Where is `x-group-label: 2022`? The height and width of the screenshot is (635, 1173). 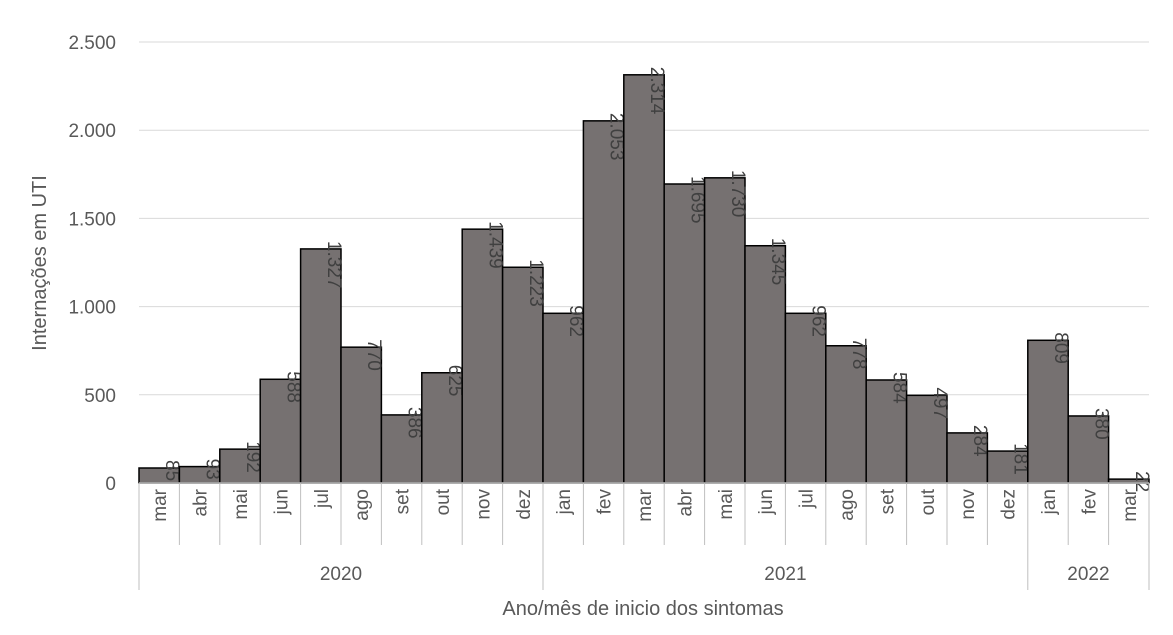
x-group-label: 2022 is located at coordinates (1088, 574).